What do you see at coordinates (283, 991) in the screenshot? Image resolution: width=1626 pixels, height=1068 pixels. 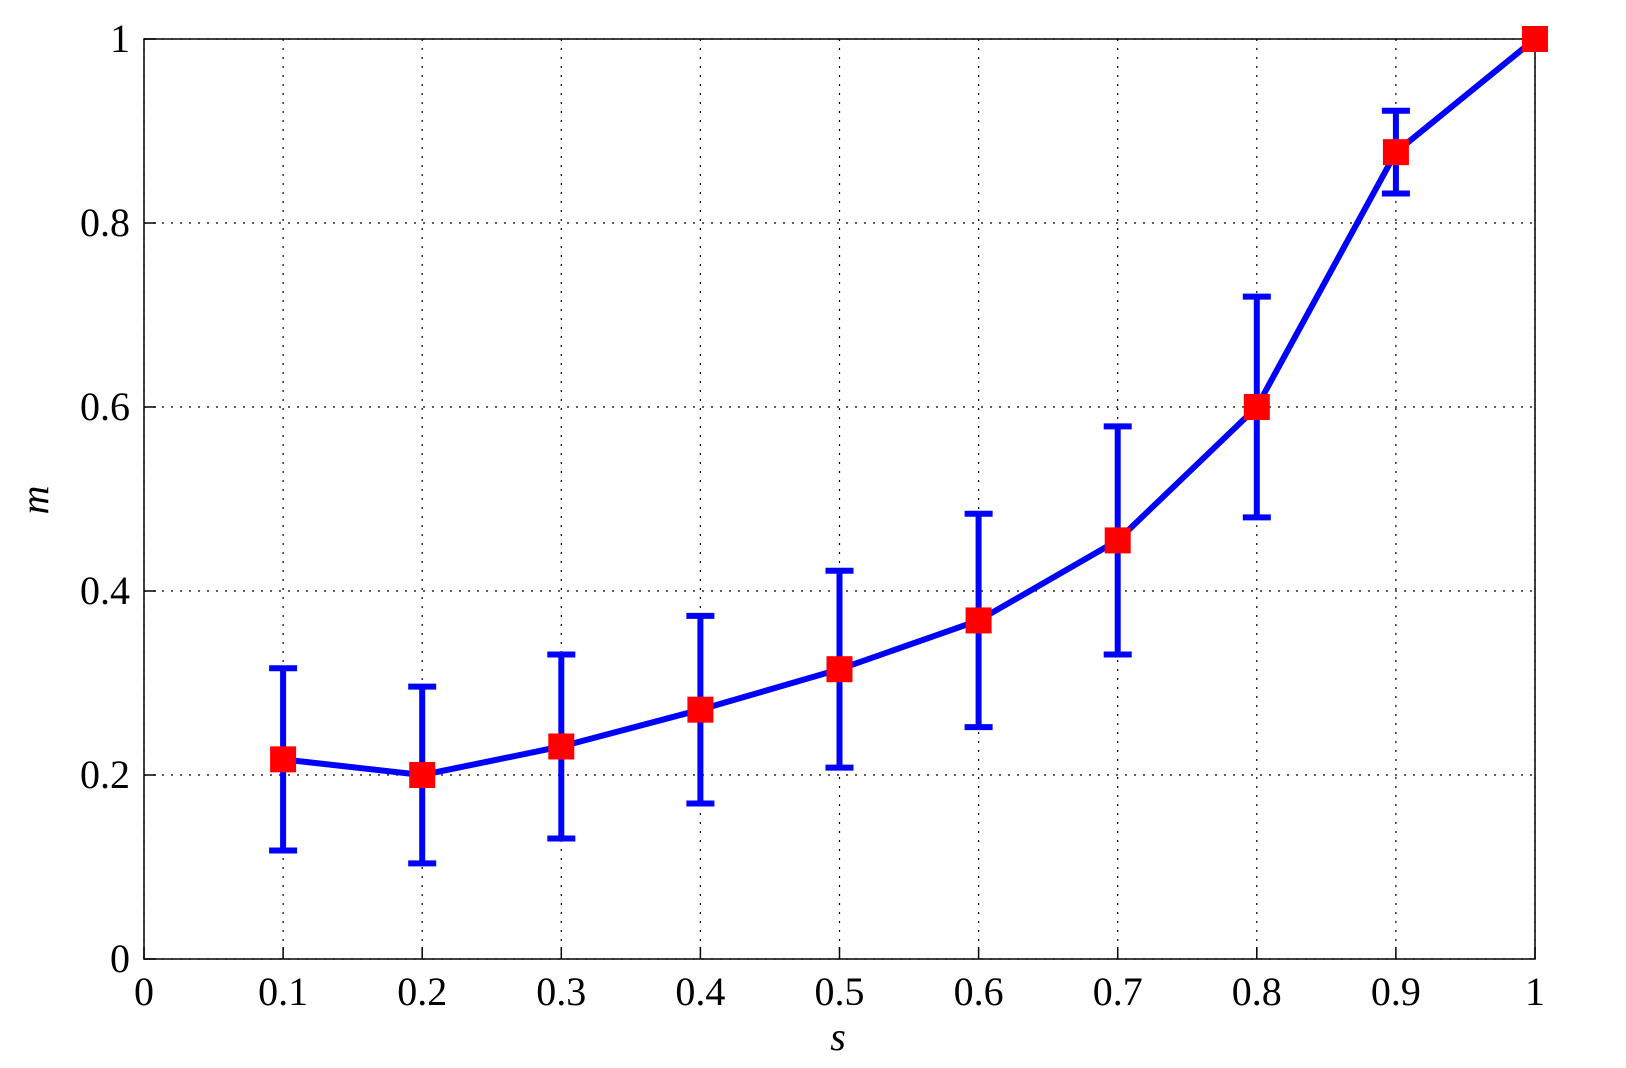 I see `x-tick-label: 0.1` at bounding box center [283, 991].